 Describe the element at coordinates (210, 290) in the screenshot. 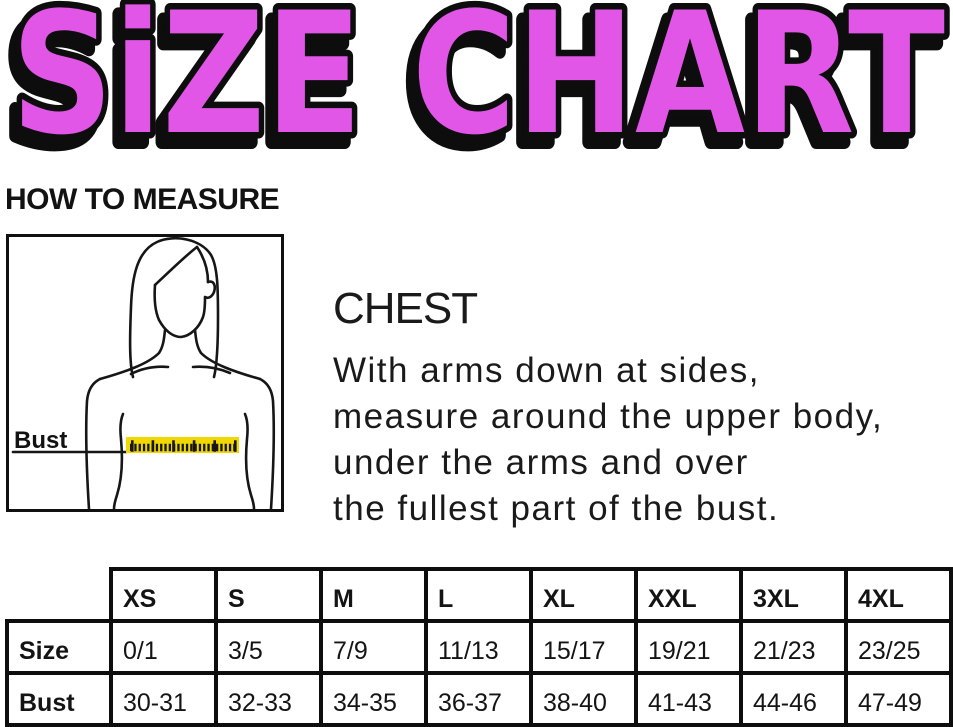

I see `ear-path` at that location.